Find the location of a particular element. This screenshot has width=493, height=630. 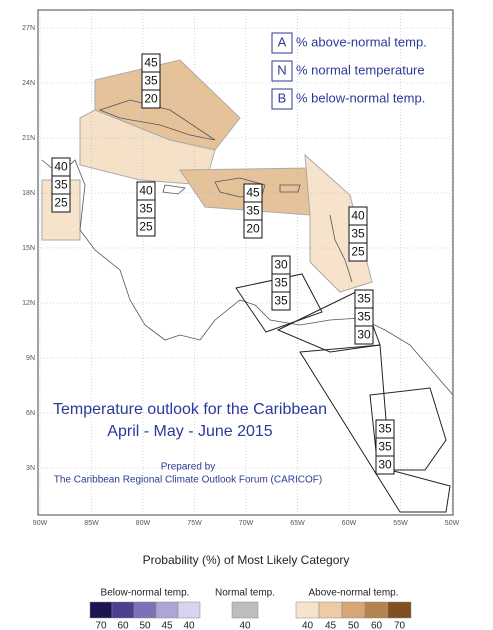

key-letter: A is located at coordinates (282, 41).